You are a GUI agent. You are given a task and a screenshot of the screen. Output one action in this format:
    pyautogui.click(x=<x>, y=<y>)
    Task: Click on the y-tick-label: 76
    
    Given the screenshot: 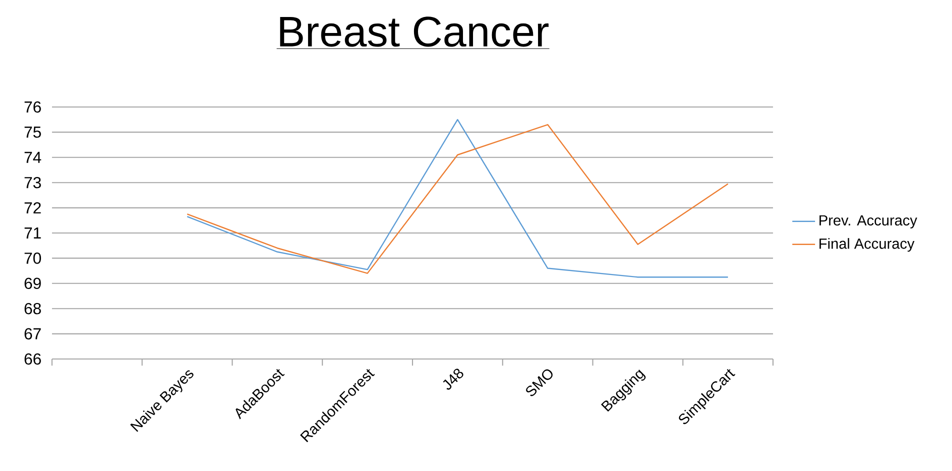 What is the action you would take?
    pyautogui.click(x=32, y=107)
    